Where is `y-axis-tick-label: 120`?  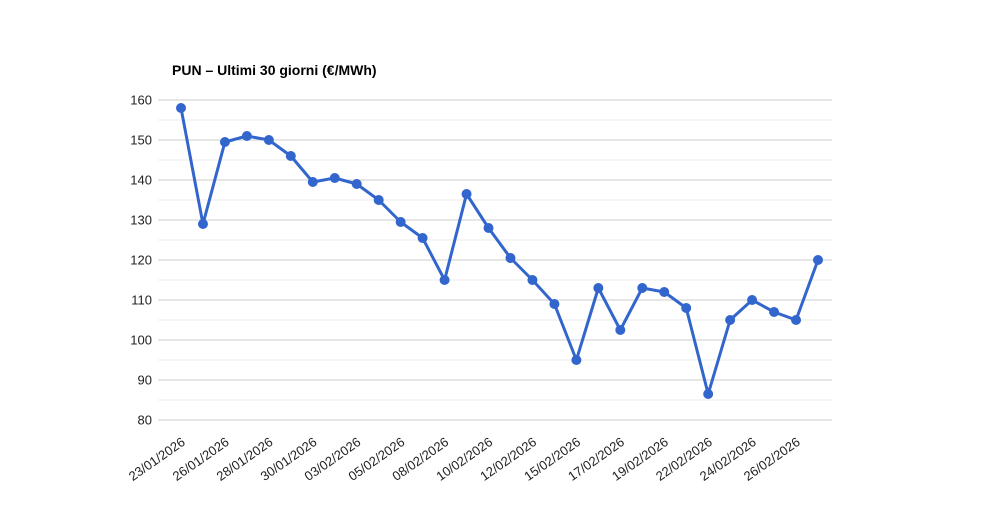 y-axis-tick-label: 120 is located at coordinates (141, 260).